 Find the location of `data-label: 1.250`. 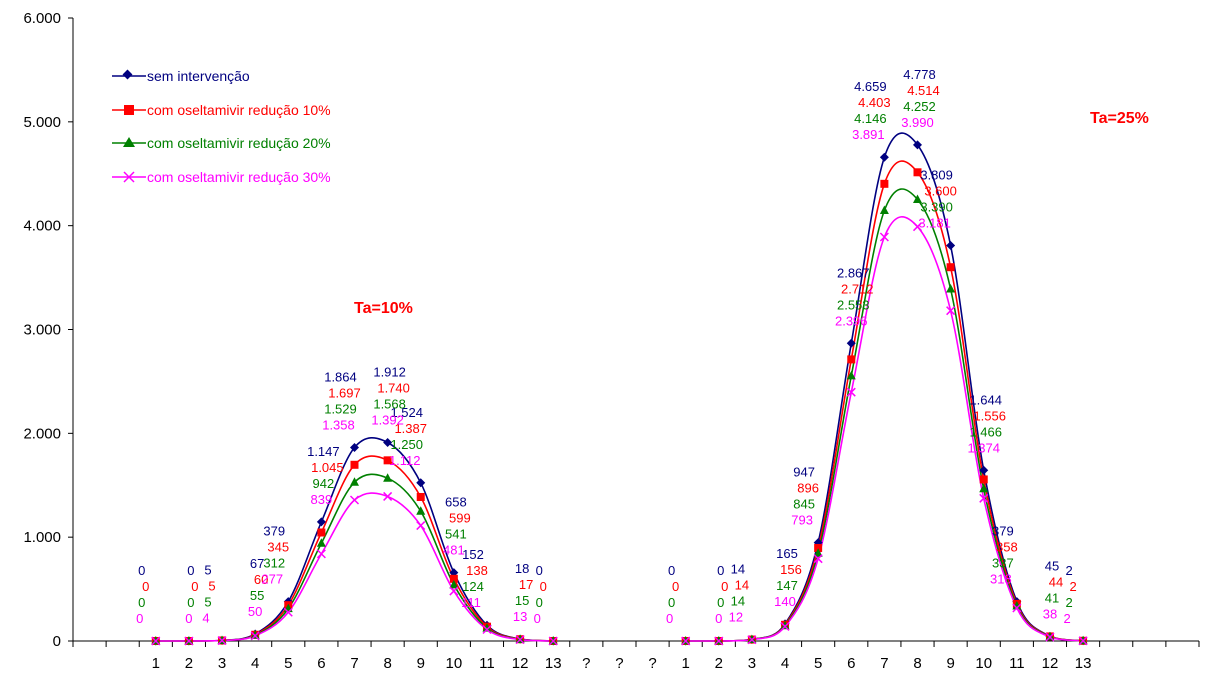

data-label: 1.250 is located at coordinates (406, 444).